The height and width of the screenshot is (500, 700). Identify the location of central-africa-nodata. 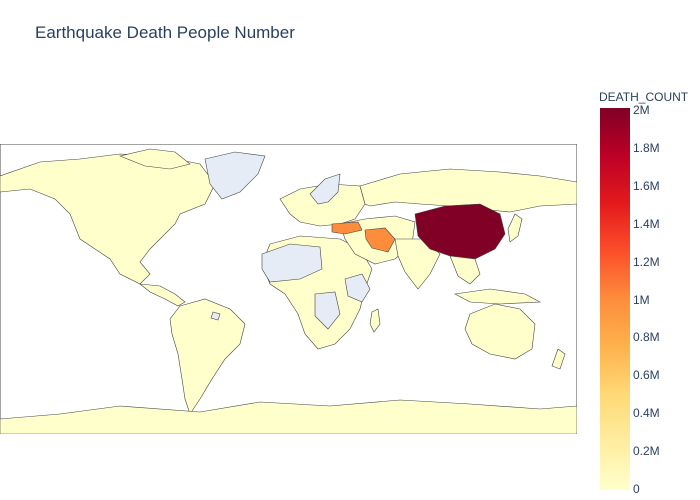
(327, 310).